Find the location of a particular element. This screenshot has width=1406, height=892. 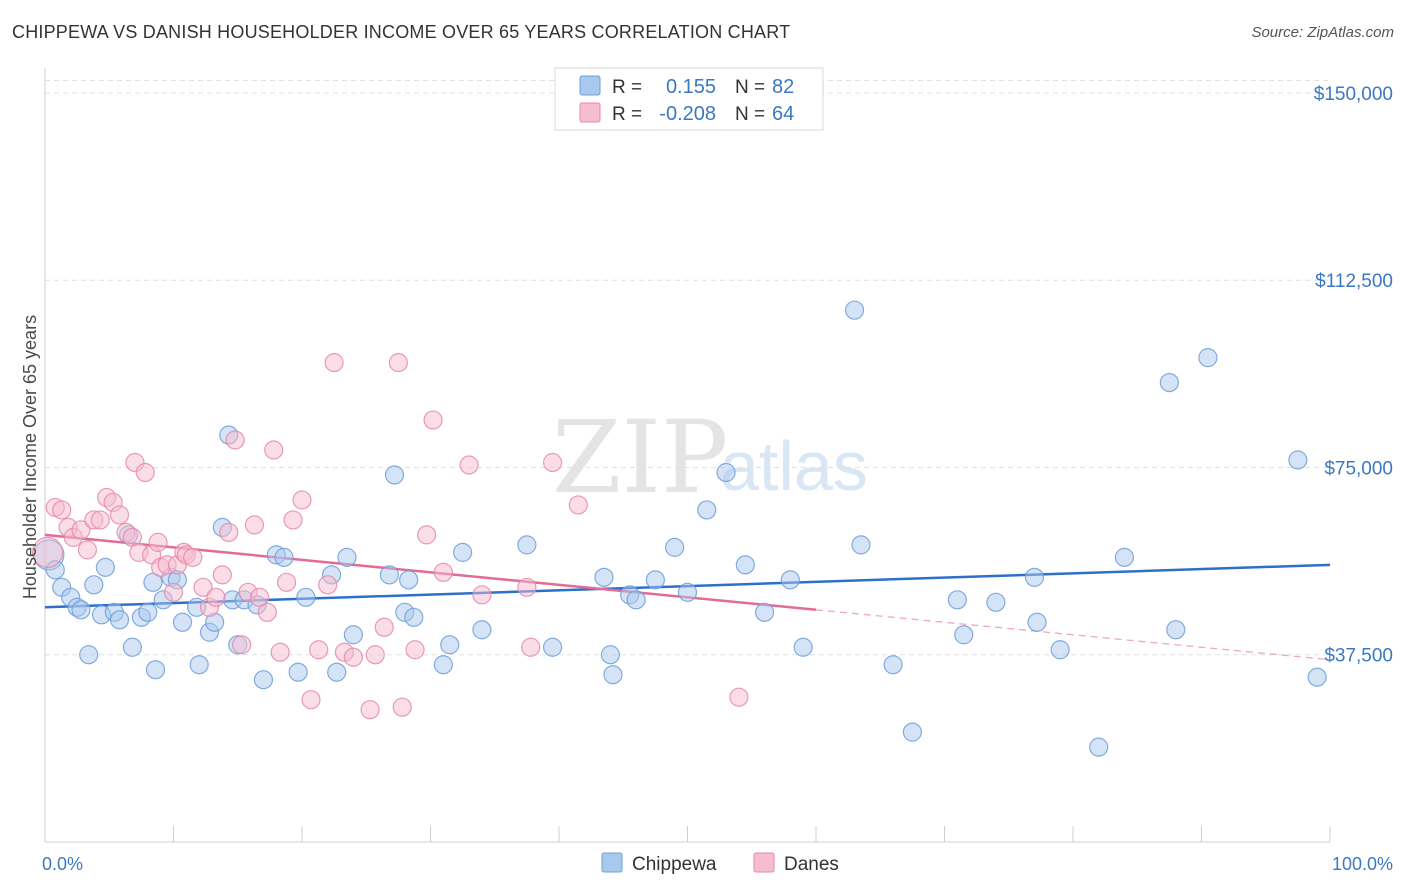

y-tick-label: $75,000 is located at coordinates (1358, 468).